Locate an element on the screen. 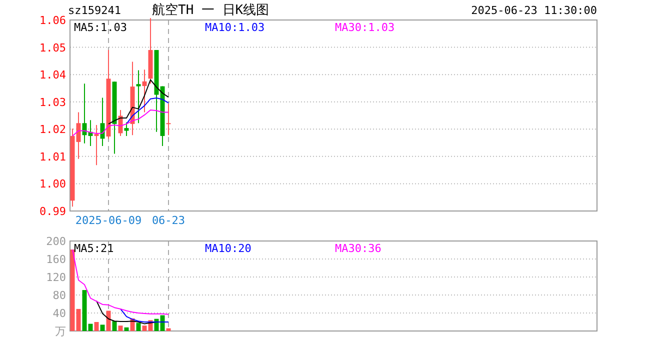  y-tick-label: 1.02 is located at coordinates (53, 129).